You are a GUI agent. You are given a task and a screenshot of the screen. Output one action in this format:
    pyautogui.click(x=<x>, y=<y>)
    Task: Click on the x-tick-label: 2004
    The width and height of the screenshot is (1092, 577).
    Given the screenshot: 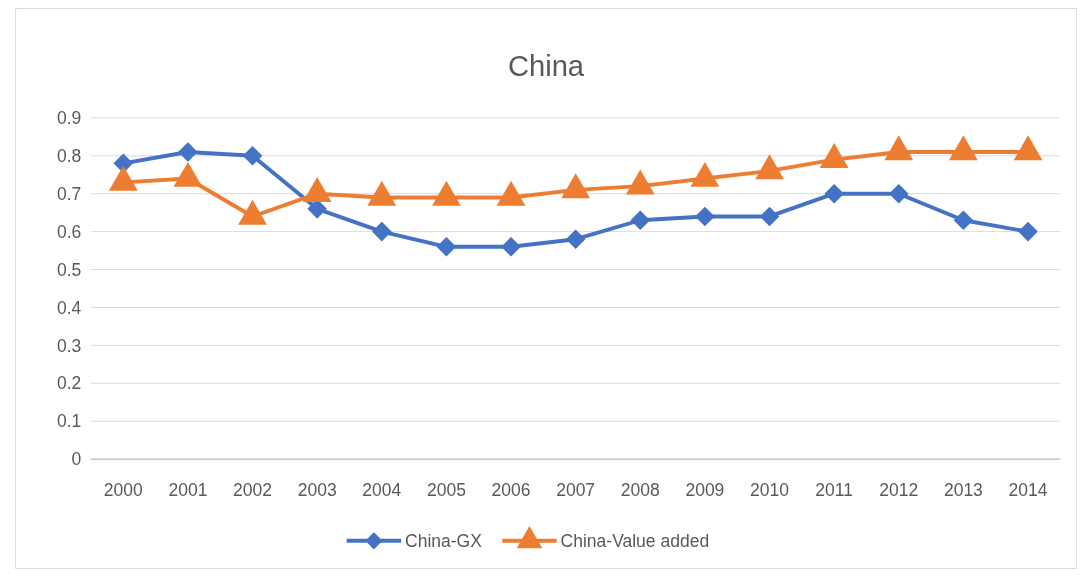 What is the action you would take?
    pyautogui.click(x=382, y=490)
    